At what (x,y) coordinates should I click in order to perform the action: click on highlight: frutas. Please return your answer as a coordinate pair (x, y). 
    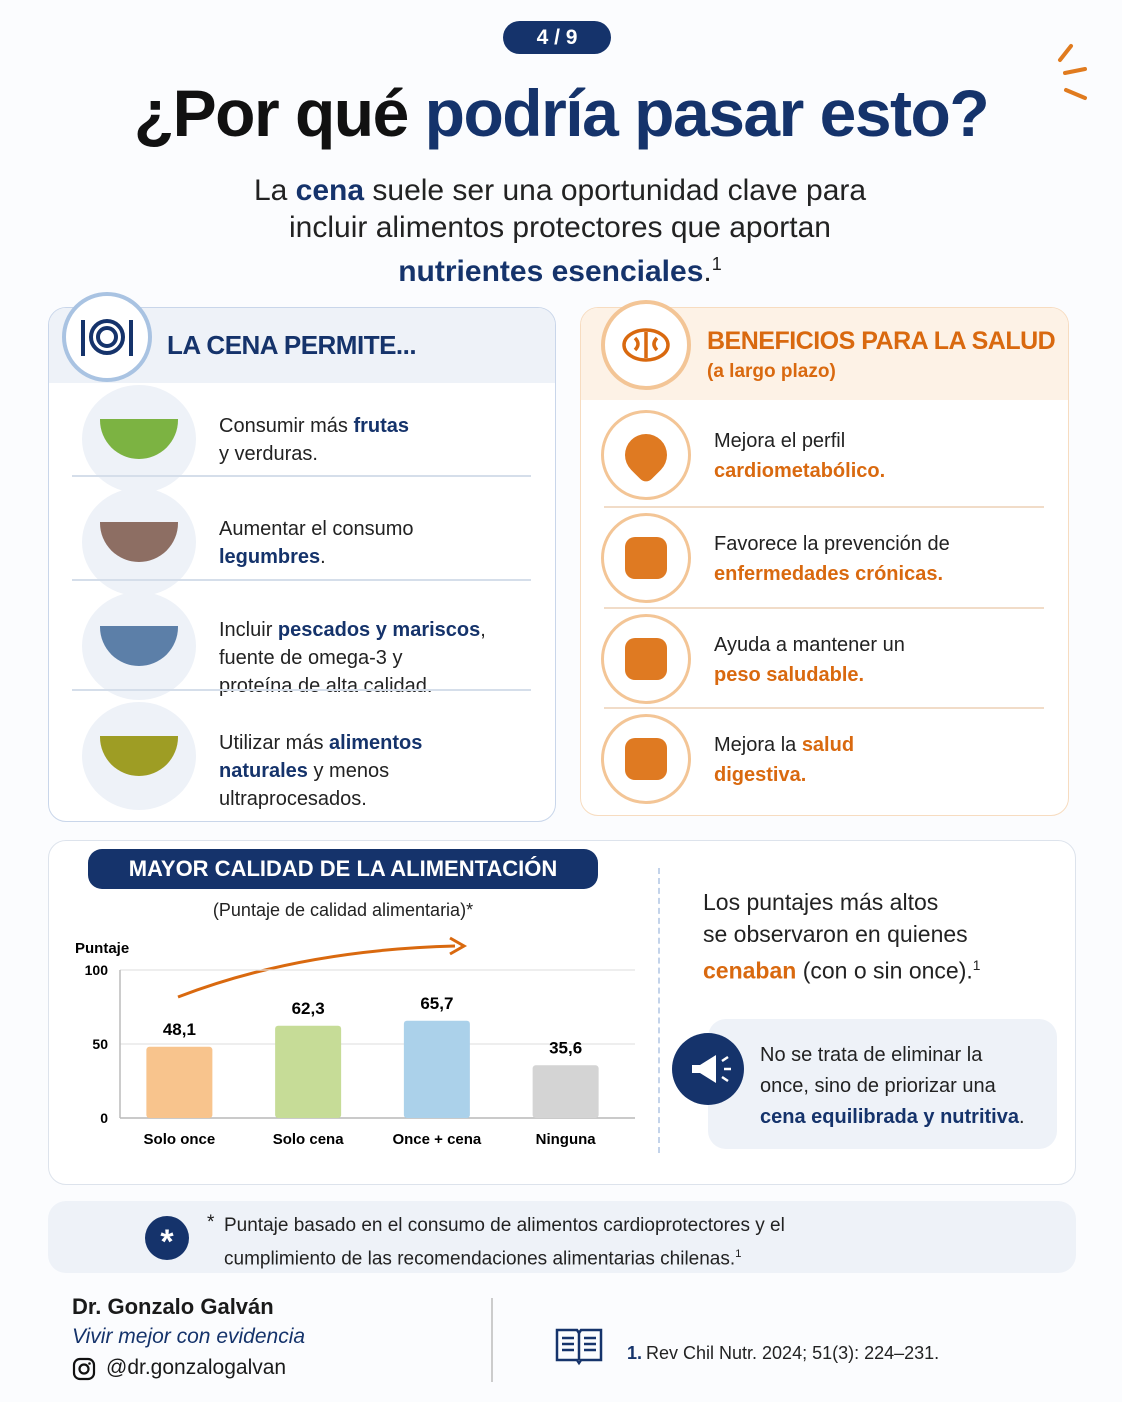
    Looking at the image, I should click on (381, 426).